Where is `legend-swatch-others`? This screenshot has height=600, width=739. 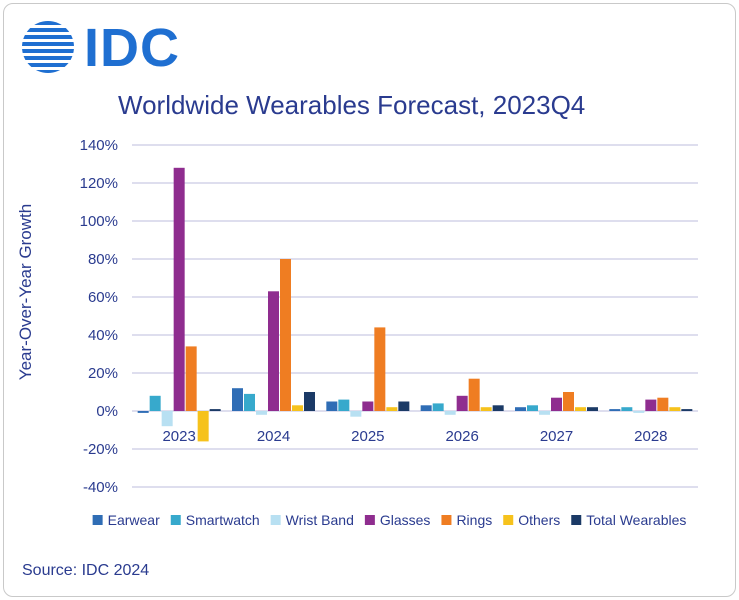 legend-swatch-others is located at coordinates (508, 520).